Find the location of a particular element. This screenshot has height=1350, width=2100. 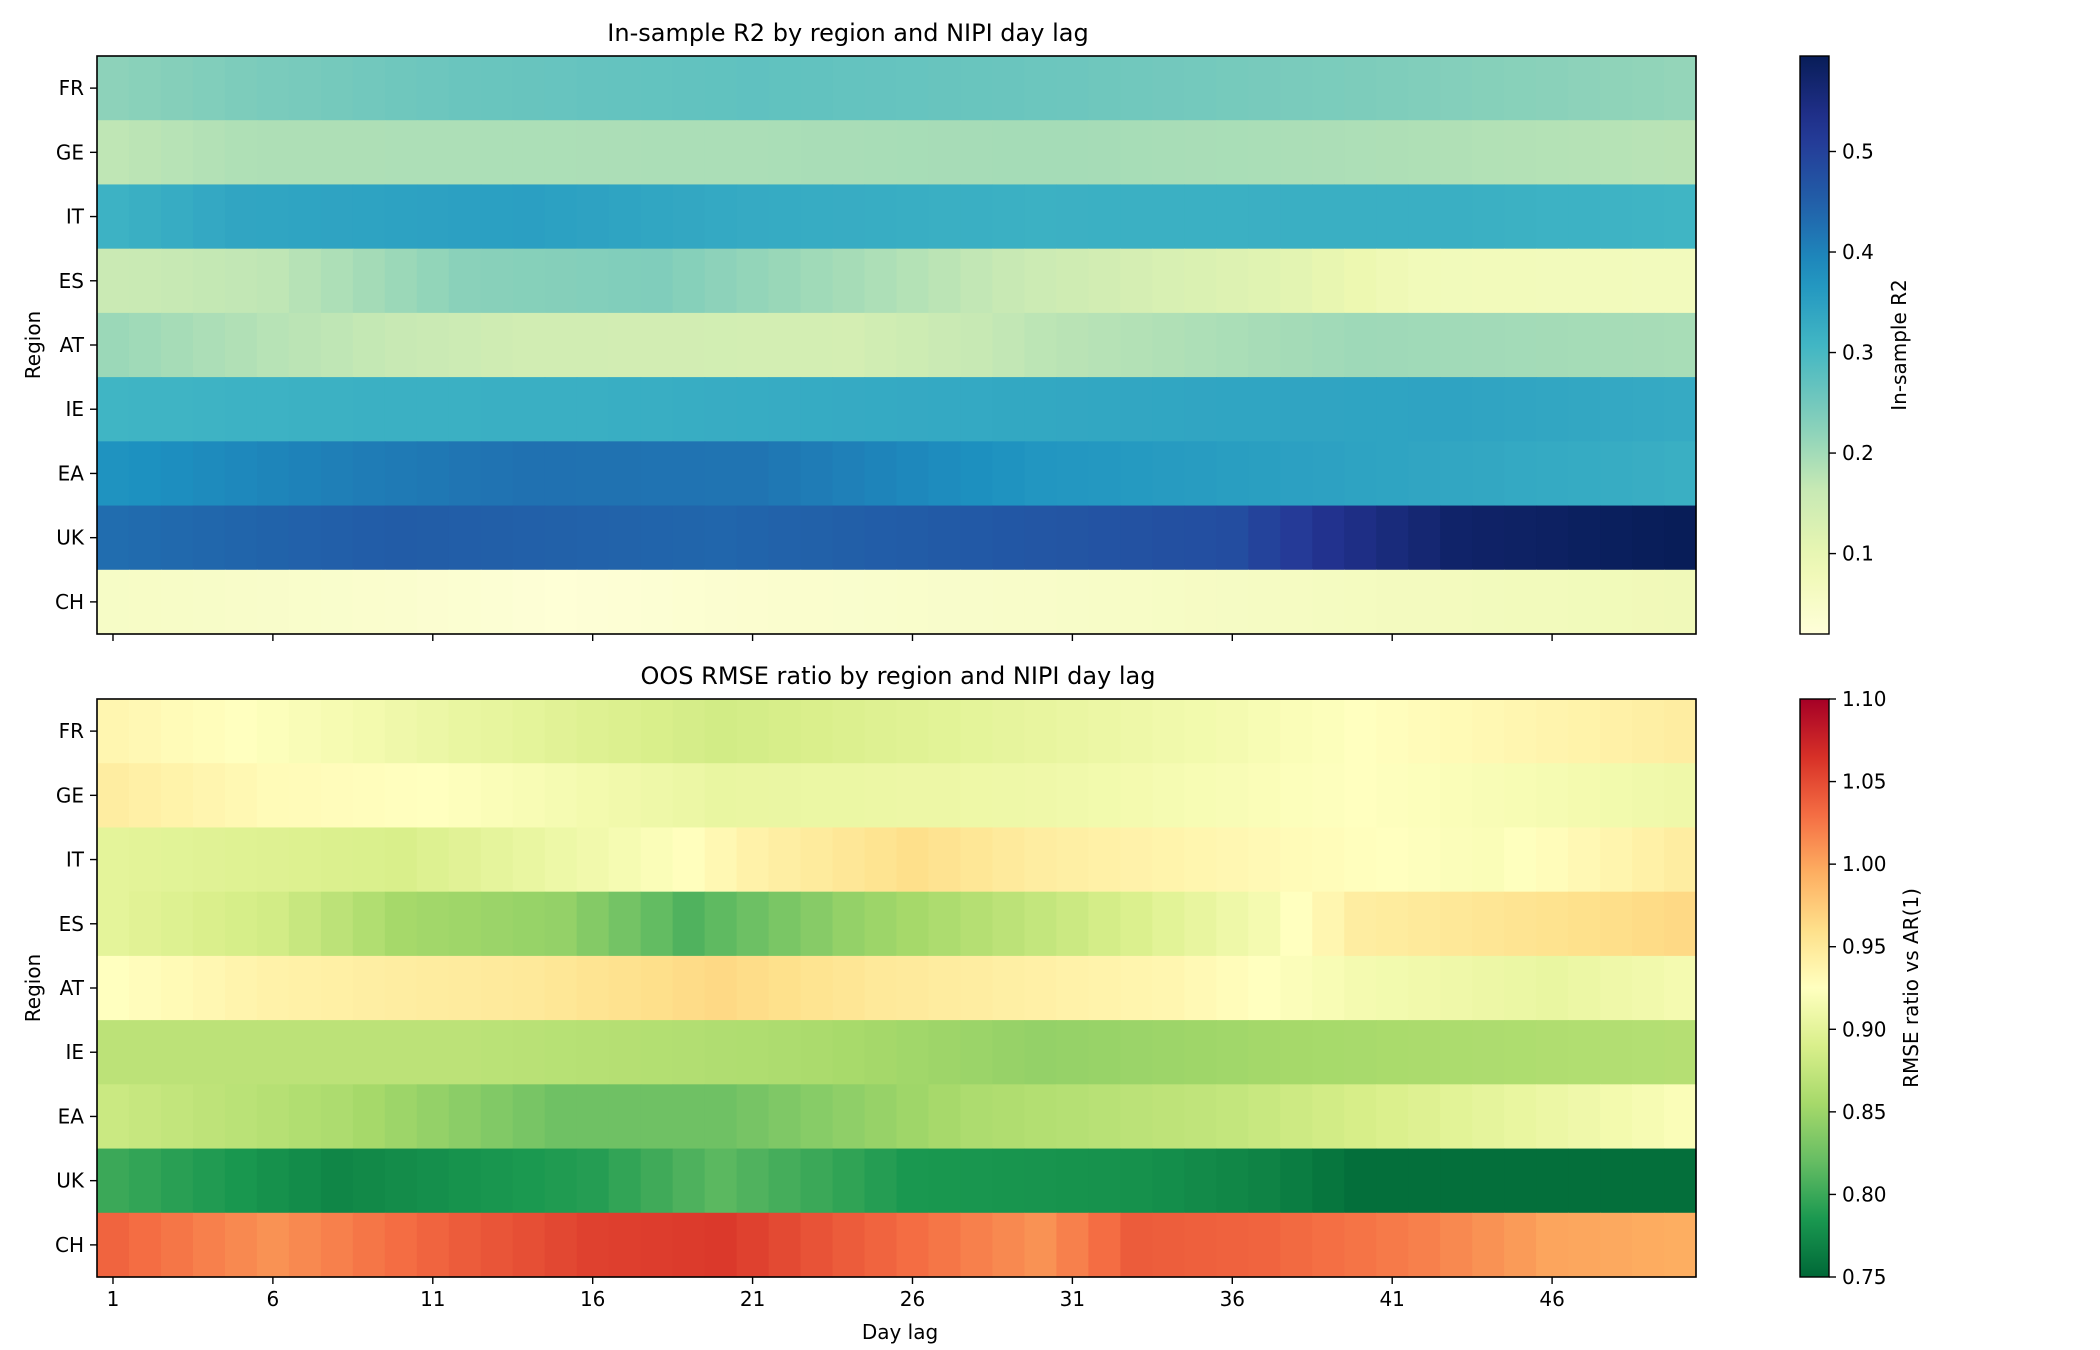

x-tick-label-1: 1 is located at coordinates (113, 1299).